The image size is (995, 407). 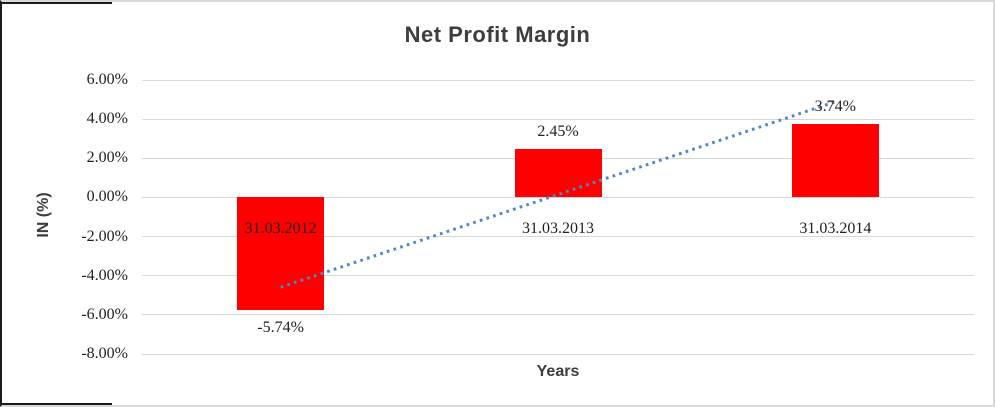 I want to click on value-label: -5.74%, so click(x=280, y=327).